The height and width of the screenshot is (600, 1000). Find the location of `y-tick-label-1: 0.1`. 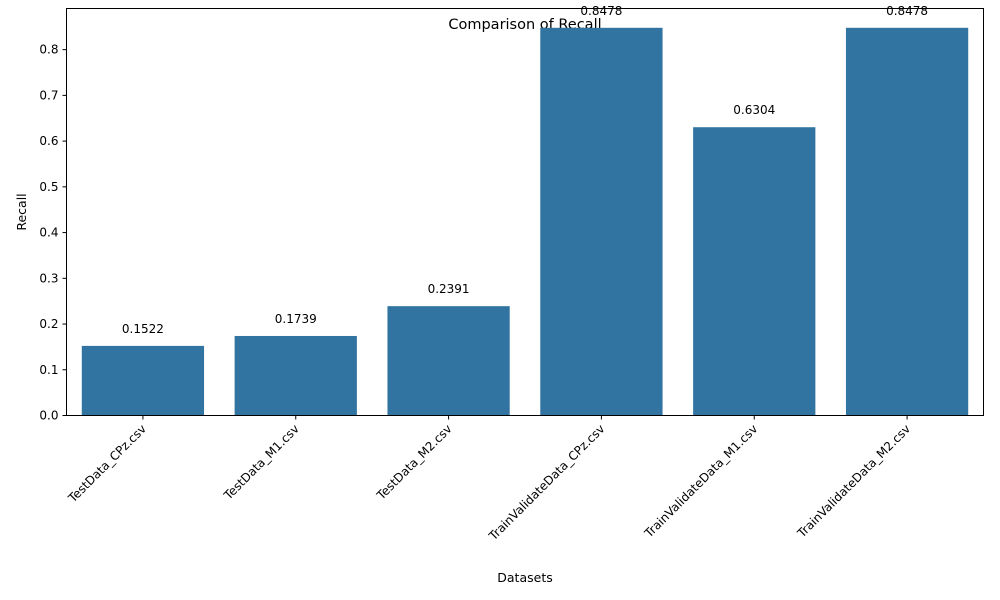

y-tick-label-1: 0.1 is located at coordinates (48, 370).